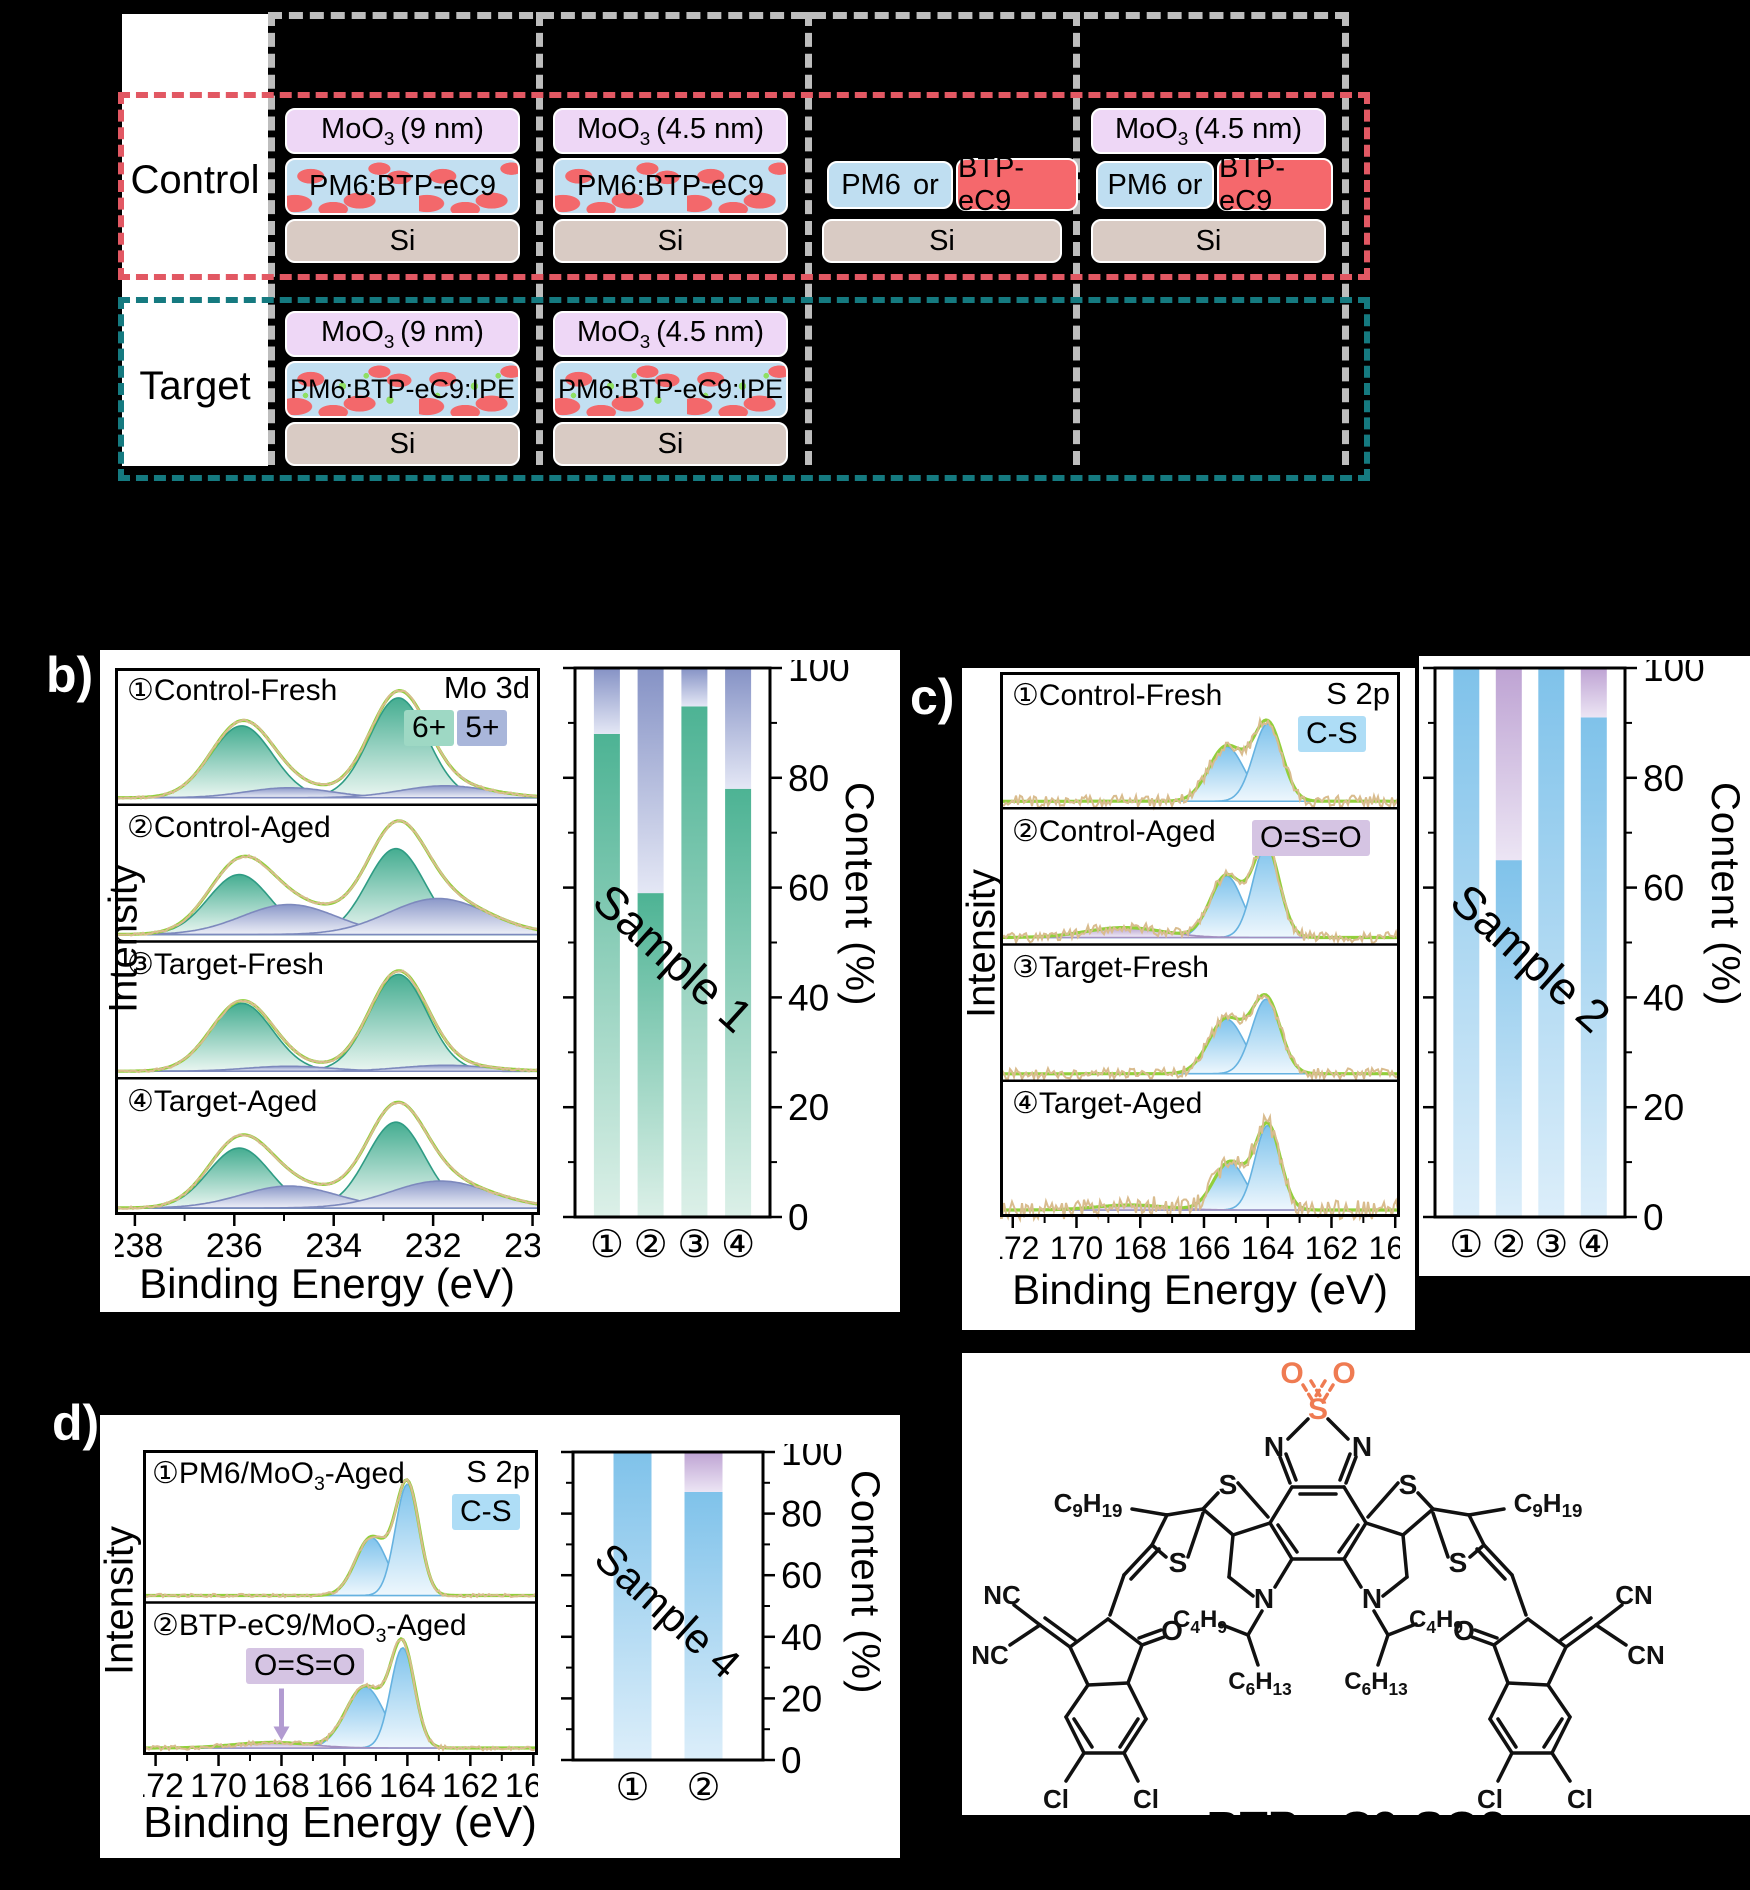 The image size is (1750, 1890). What do you see at coordinates (670, 334) in the screenshot?
I see `stack-moo3-45nm-t2: MoO3 (4.5 nm)` at bounding box center [670, 334].